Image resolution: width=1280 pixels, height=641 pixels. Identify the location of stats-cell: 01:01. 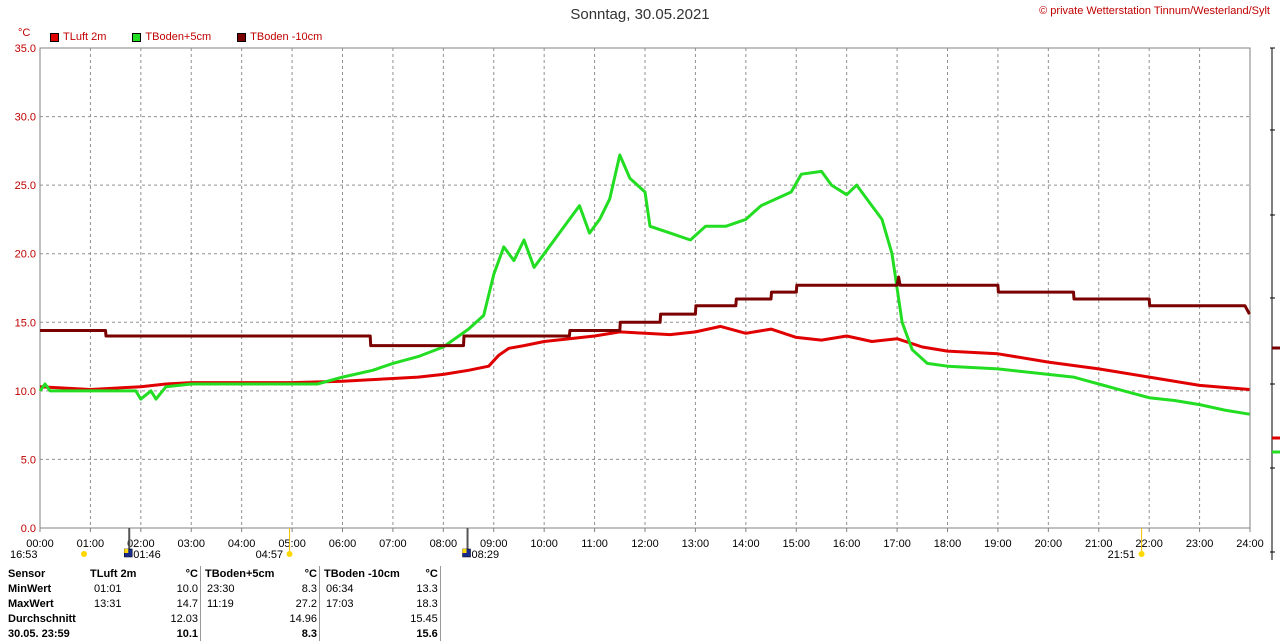
(108, 588).